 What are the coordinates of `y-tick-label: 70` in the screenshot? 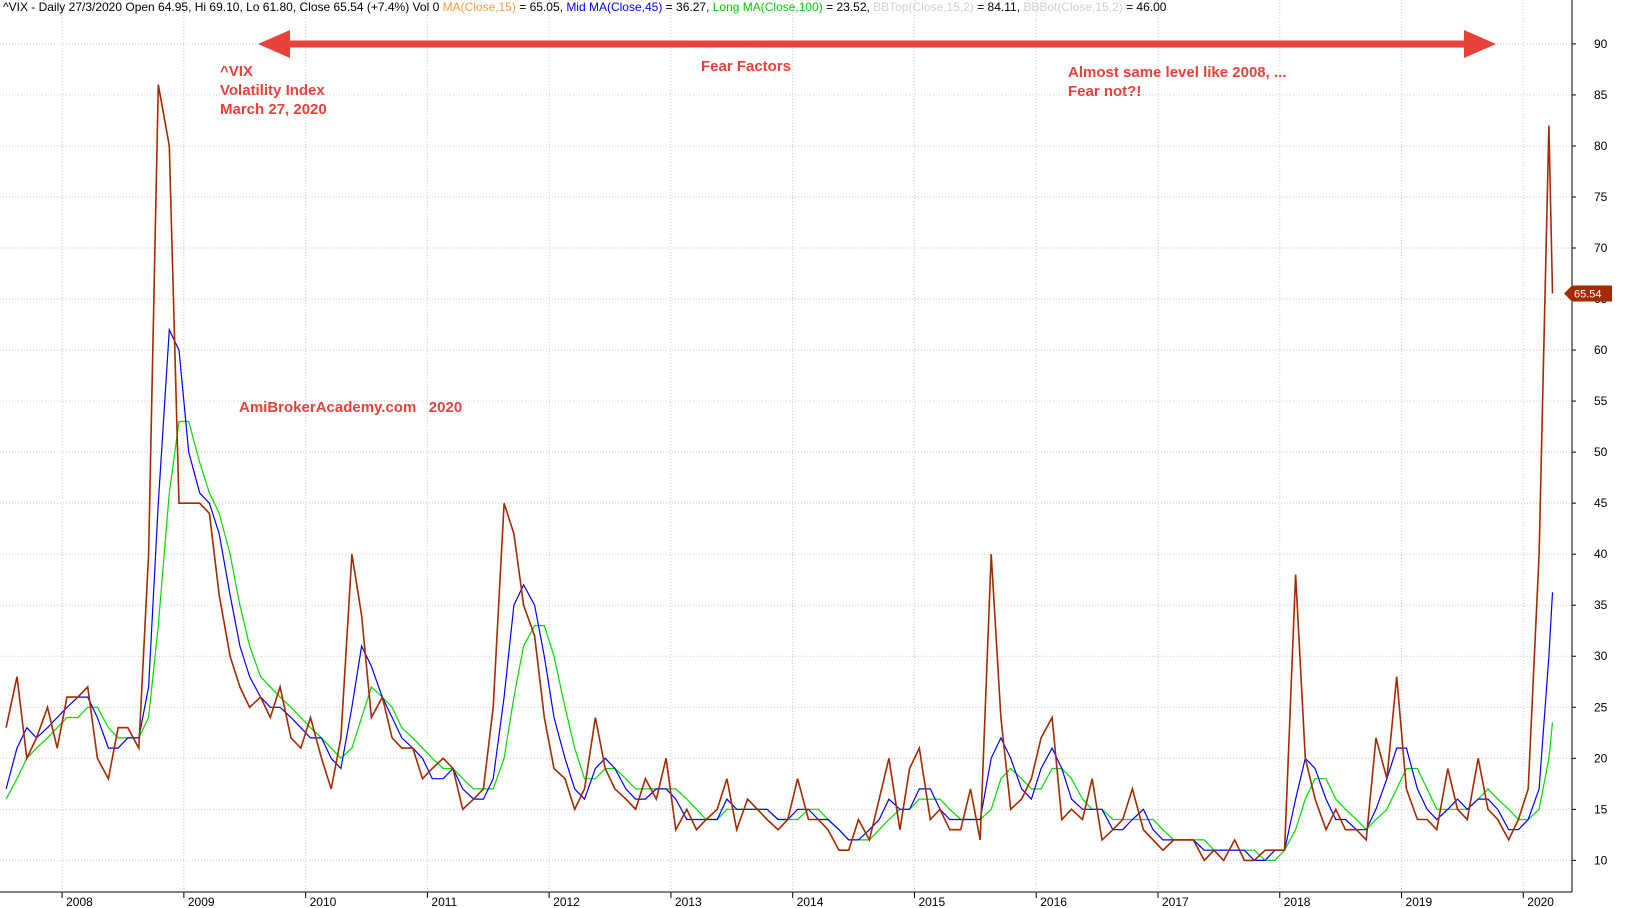 It's located at (1601, 248).